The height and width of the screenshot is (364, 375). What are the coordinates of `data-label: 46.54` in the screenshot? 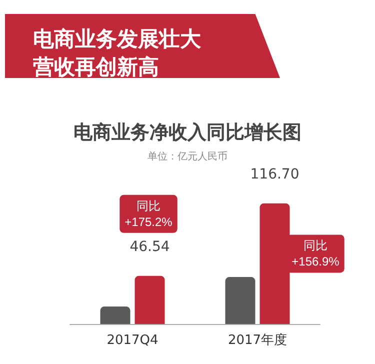 It's located at (150, 246).